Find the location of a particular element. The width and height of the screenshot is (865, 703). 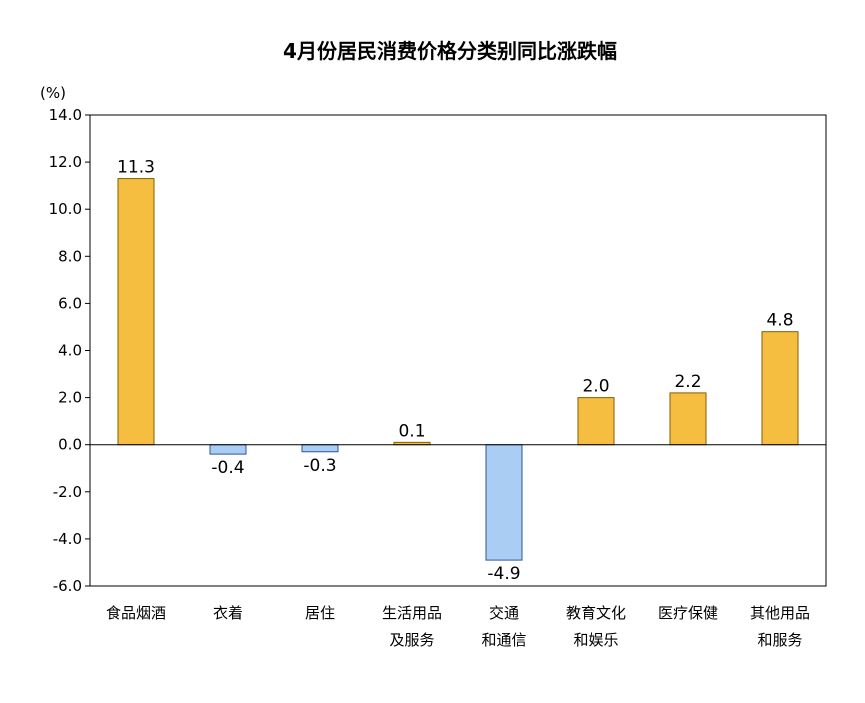

x-tick-label: 和娱乐 is located at coordinates (595, 640).